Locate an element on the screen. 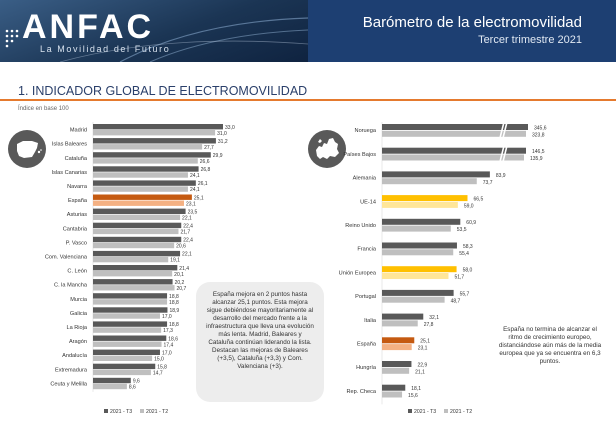  value-label-t2-portugal: 48,7 is located at coordinates (456, 301).